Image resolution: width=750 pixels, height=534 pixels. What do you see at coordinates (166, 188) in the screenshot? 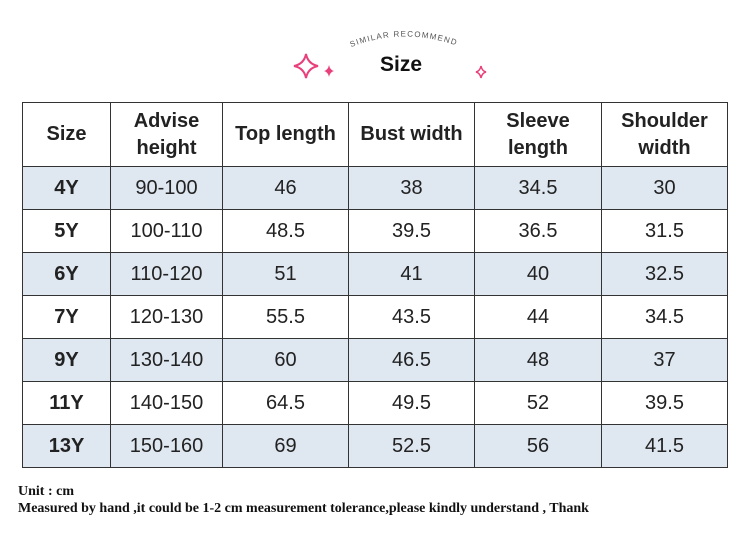
I see `table-cell: 90-100` at bounding box center [166, 188].